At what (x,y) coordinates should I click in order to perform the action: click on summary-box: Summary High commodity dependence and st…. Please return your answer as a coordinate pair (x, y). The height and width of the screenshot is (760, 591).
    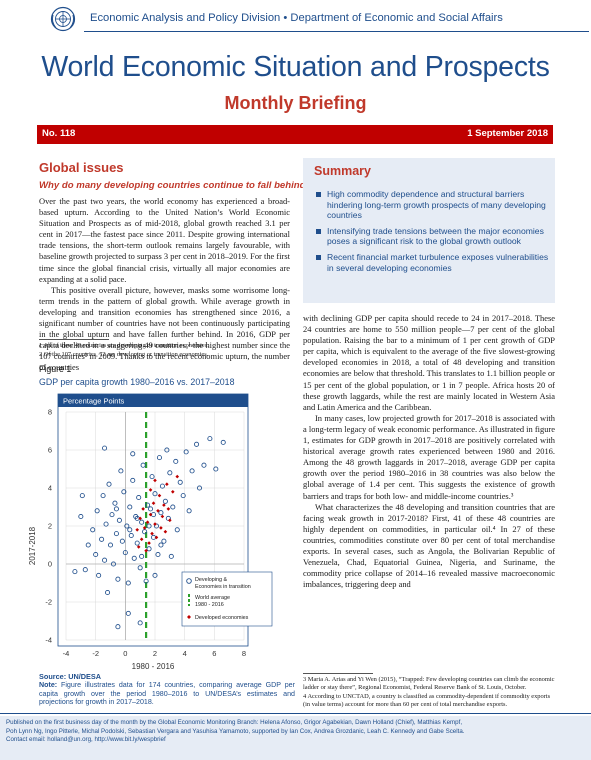
    Looking at the image, I should click on (429, 230).